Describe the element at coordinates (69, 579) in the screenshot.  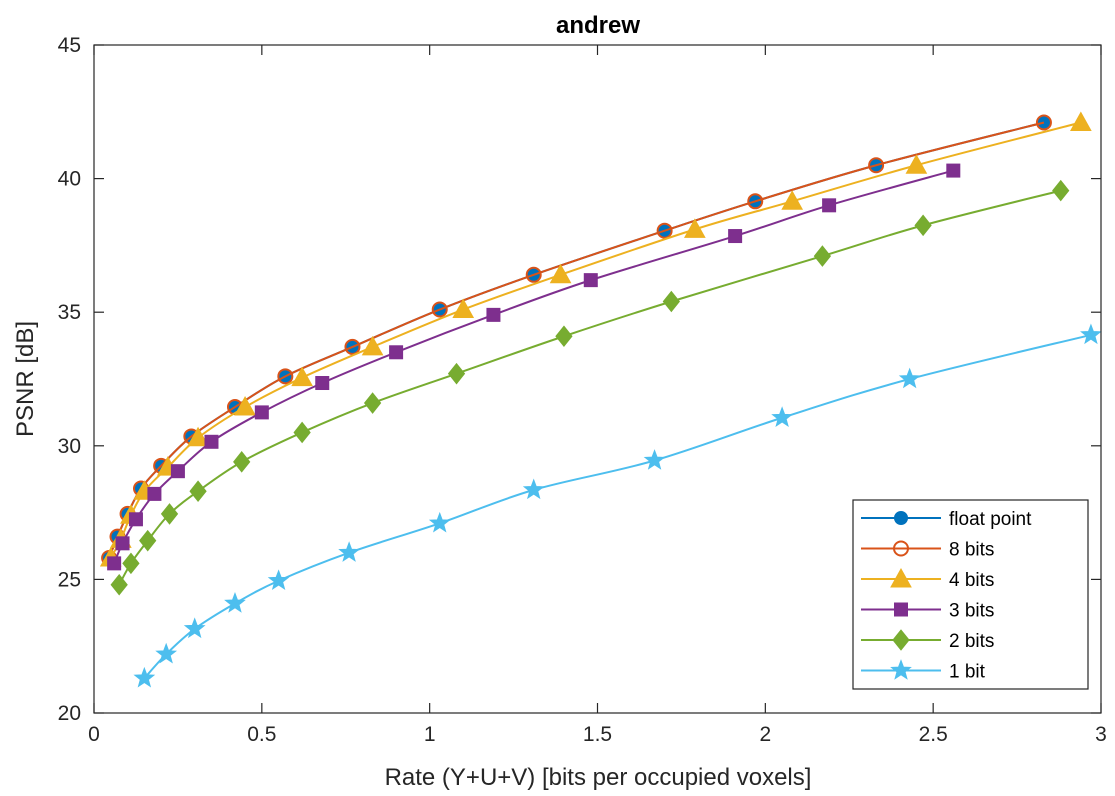
I see `y-tick-label: 25` at that location.